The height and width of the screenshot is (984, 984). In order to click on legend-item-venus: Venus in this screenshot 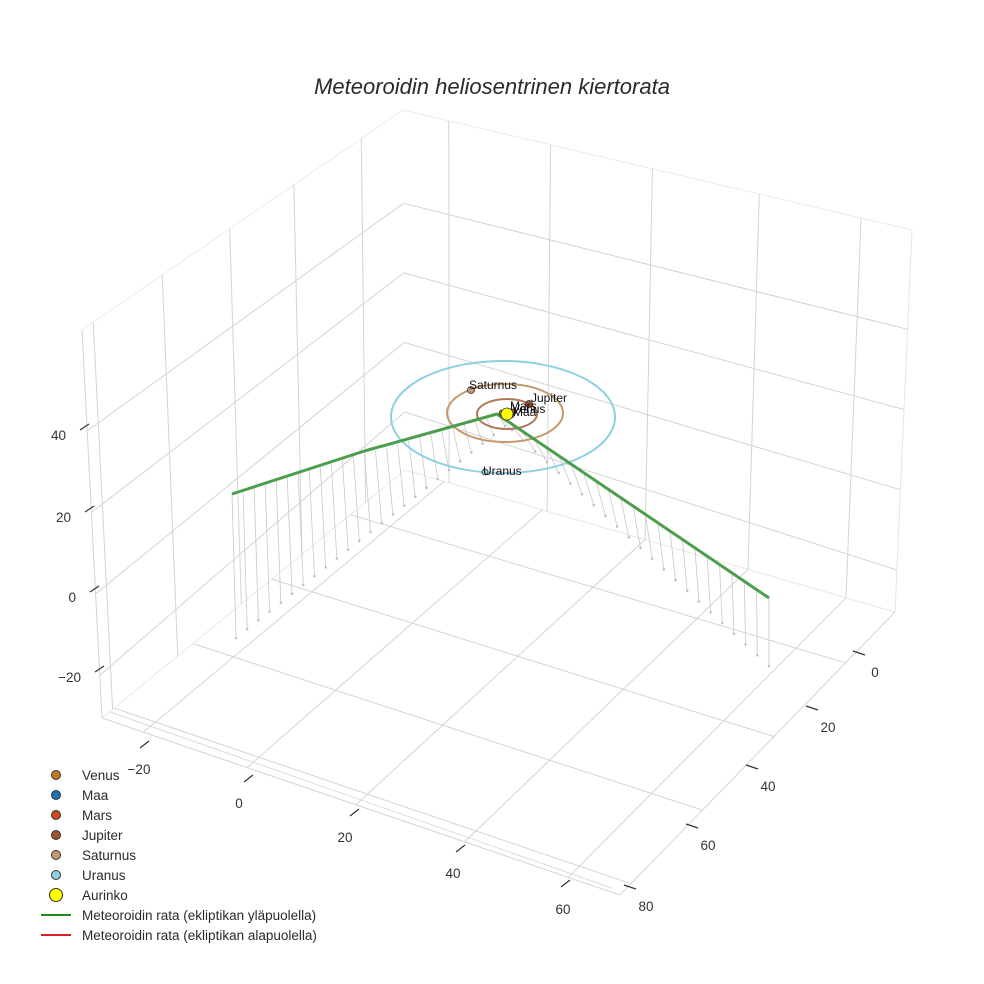, I will do `click(177, 775)`.